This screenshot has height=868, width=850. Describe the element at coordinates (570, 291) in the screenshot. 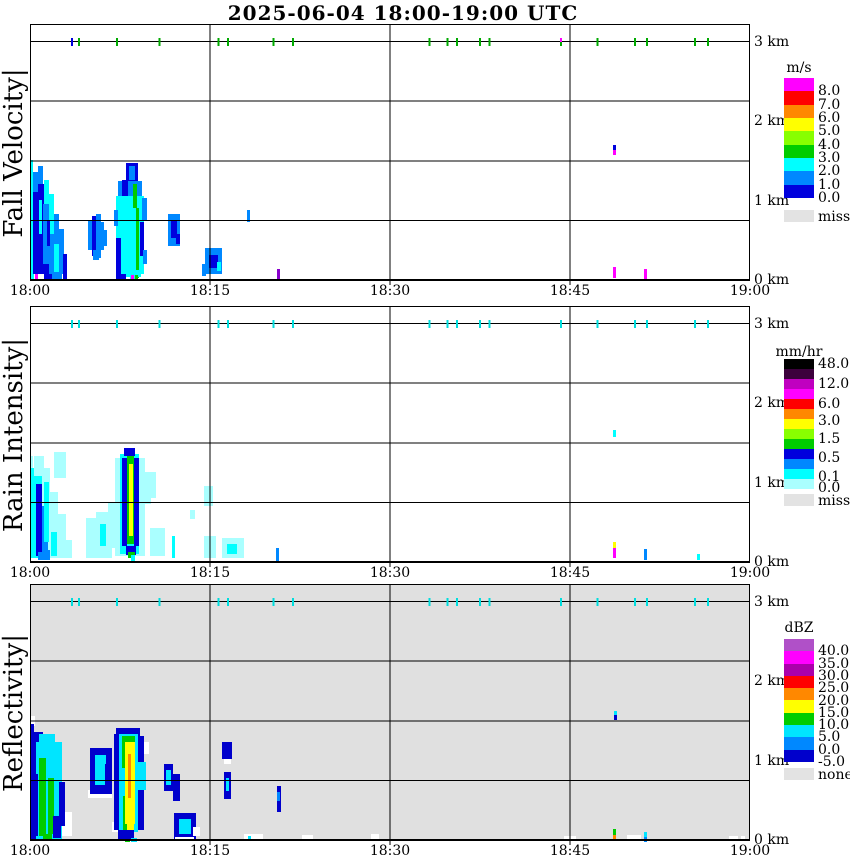

I see `time-tick-label: 18:45` at that location.